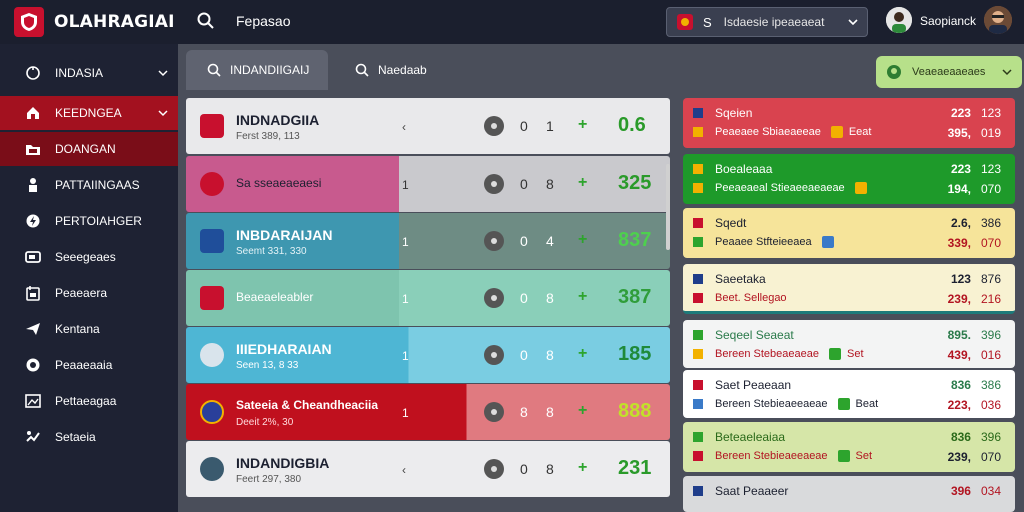  I want to click on table-row: Sa sseaeaeaesi 1 0 8 + 325, so click(428, 184).